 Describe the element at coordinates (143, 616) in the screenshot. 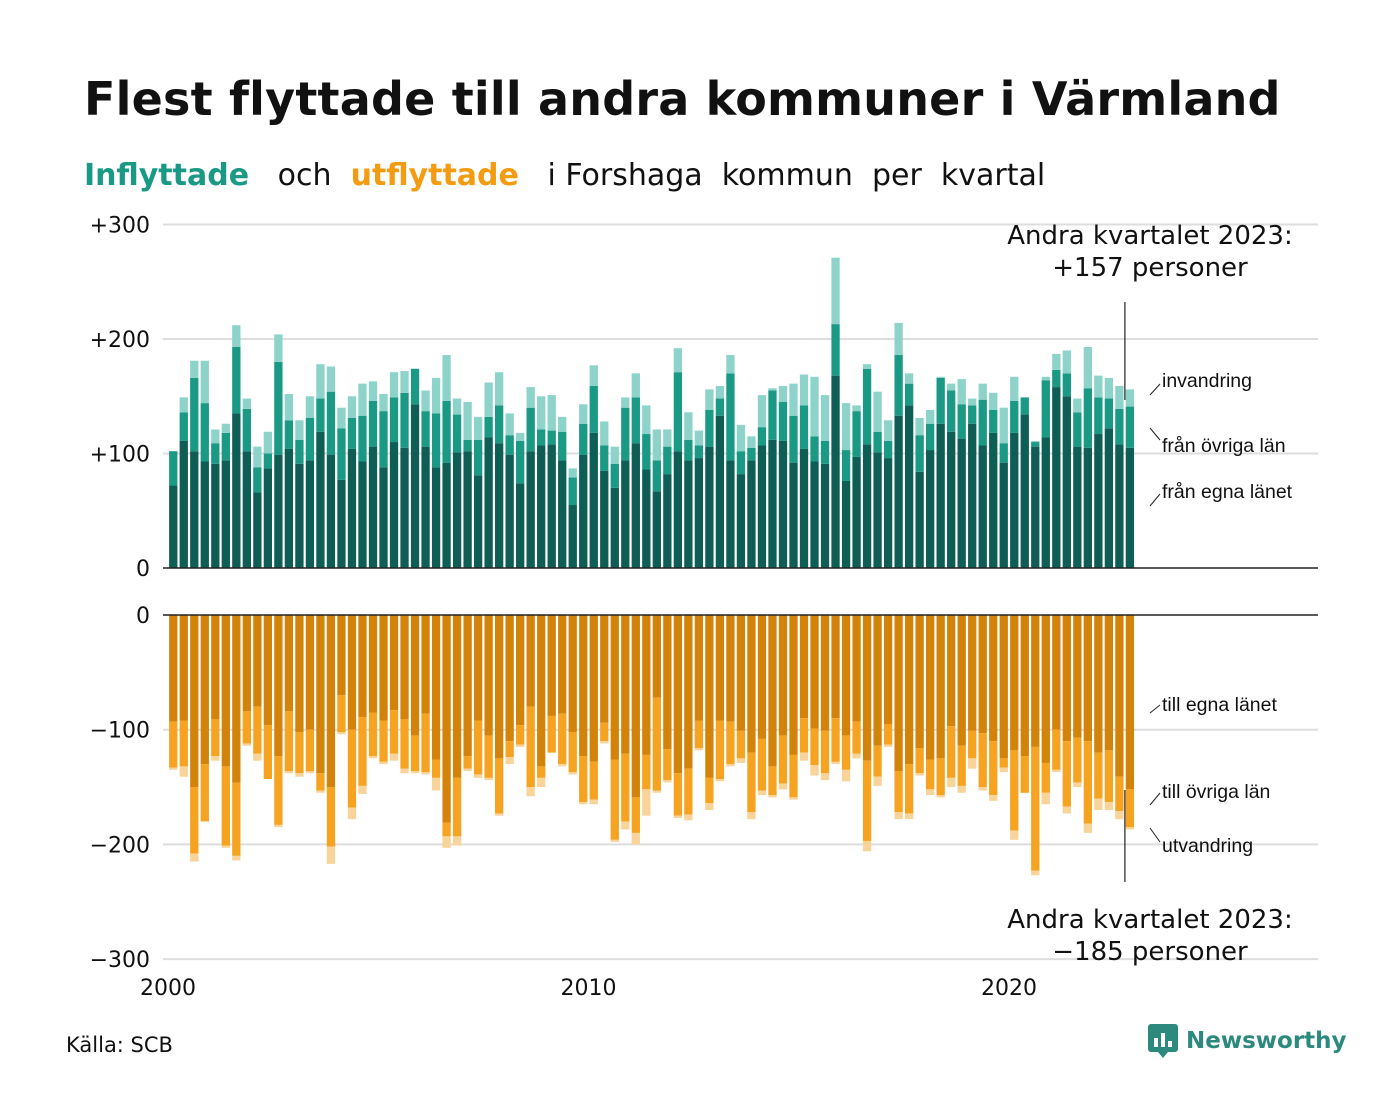

I see `bottom-ytick-label: 0` at that location.